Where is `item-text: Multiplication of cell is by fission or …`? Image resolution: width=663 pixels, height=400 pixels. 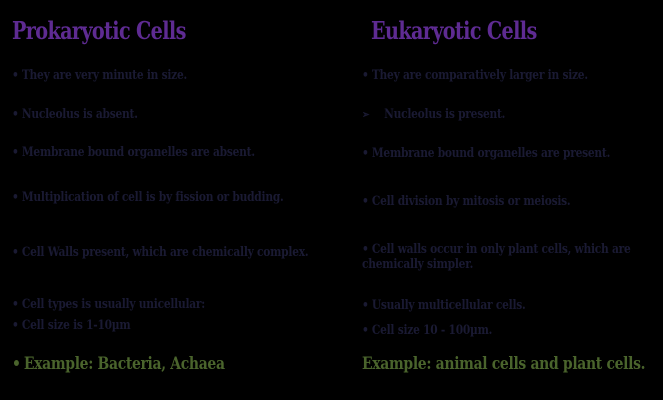 item-text: Multiplication of cell is by fission or … is located at coordinates (152, 197).